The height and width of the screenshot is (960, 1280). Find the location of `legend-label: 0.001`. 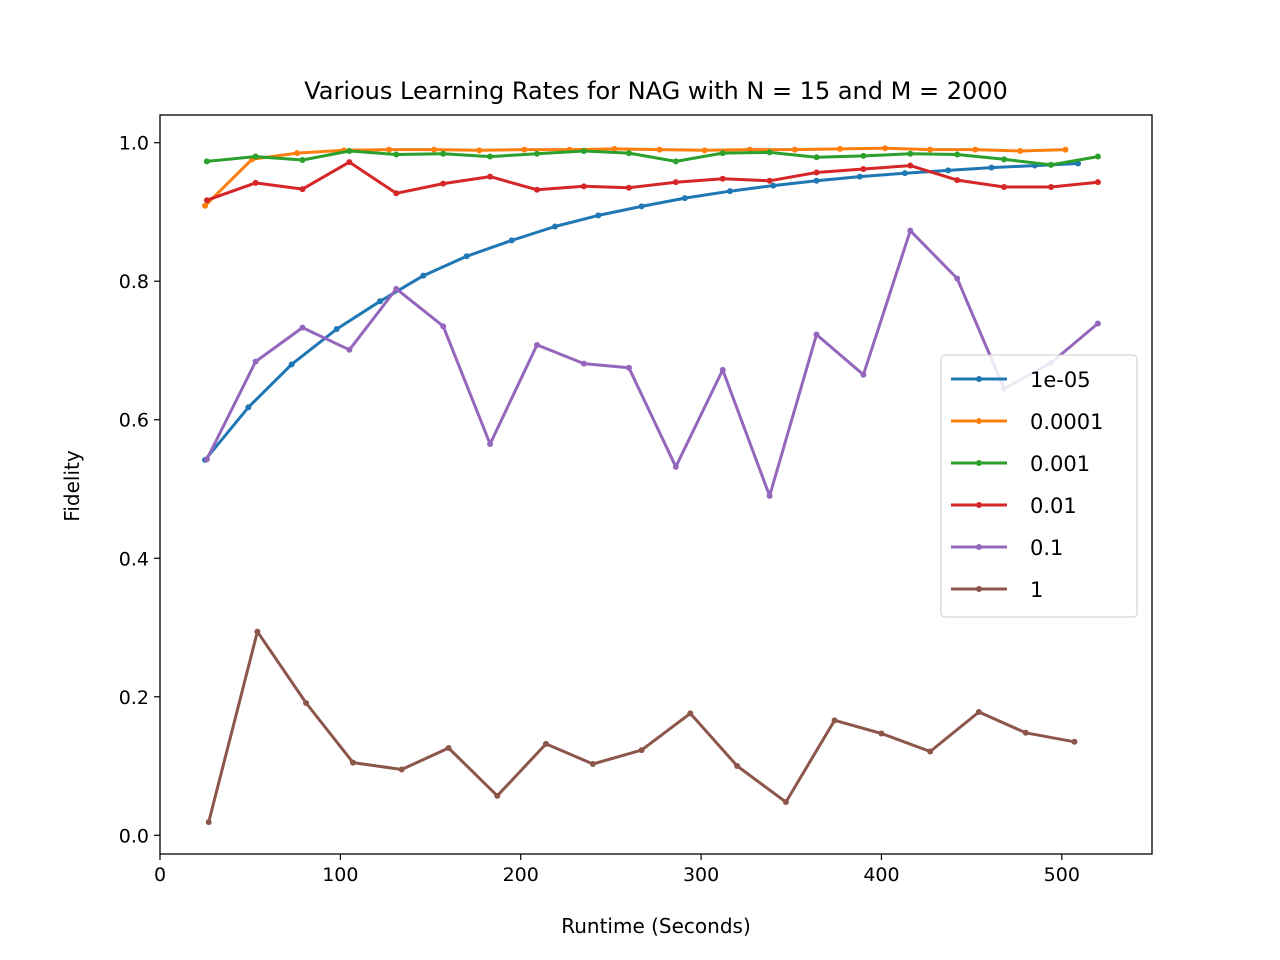

legend-label: 0.001 is located at coordinates (1060, 464).